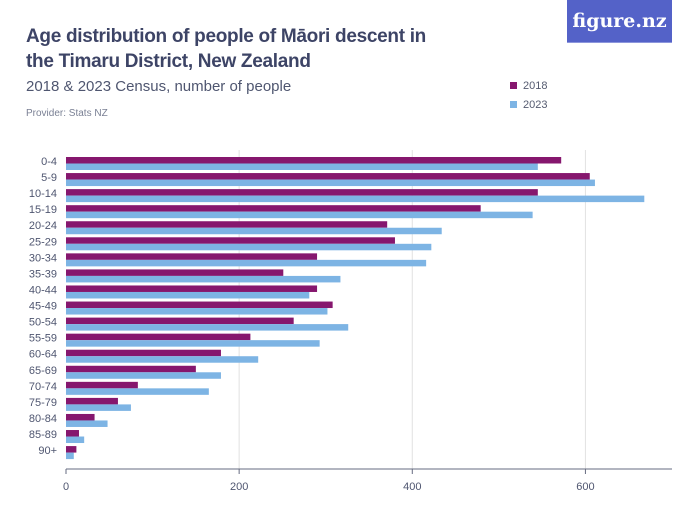 The image size is (700, 525). Describe the element at coordinates (619, 21) in the screenshot. I see `figure-nz-logo: figure.nz` at that location.